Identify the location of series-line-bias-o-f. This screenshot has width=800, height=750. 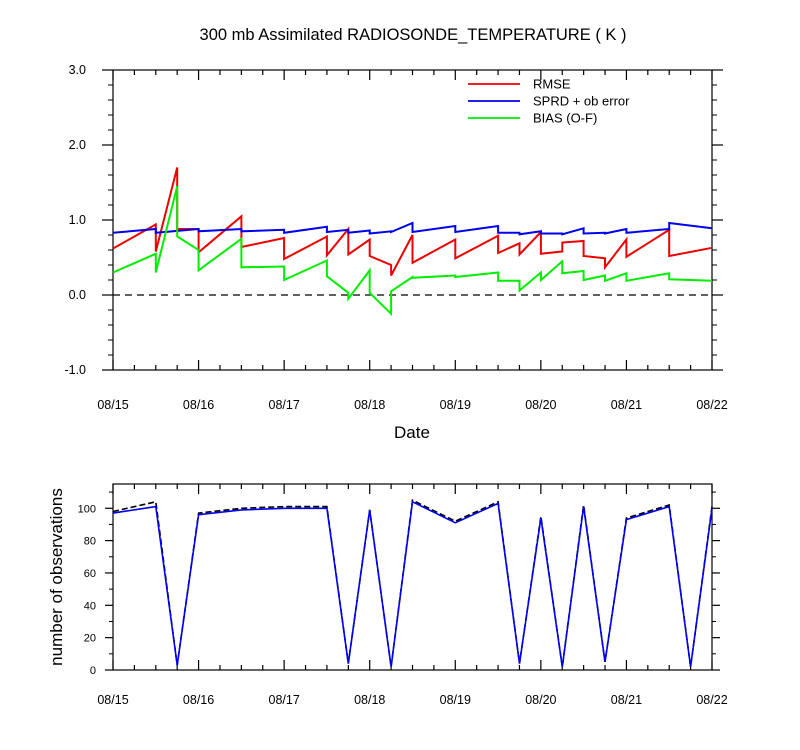
(412, 251).